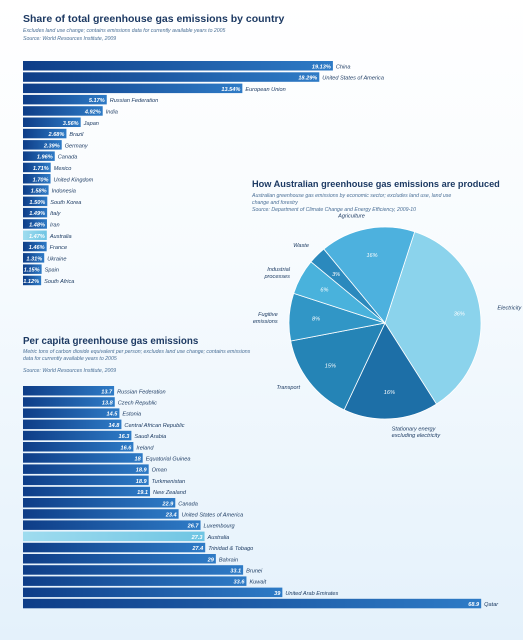 Image resolution: width=523 pixels, height=640 pixels. What do you see at coordinates (417, 436) in the screenshot?
I see `pie-label-line: excluding electricity` at bounding box center [417, 436].